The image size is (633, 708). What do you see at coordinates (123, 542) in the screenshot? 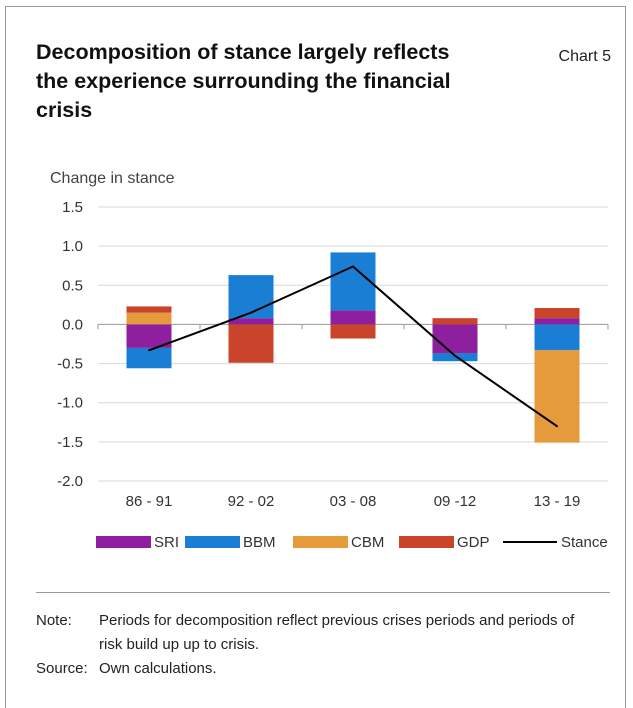
I see `legend-swatch-sri` at bounding box center [123, 542].